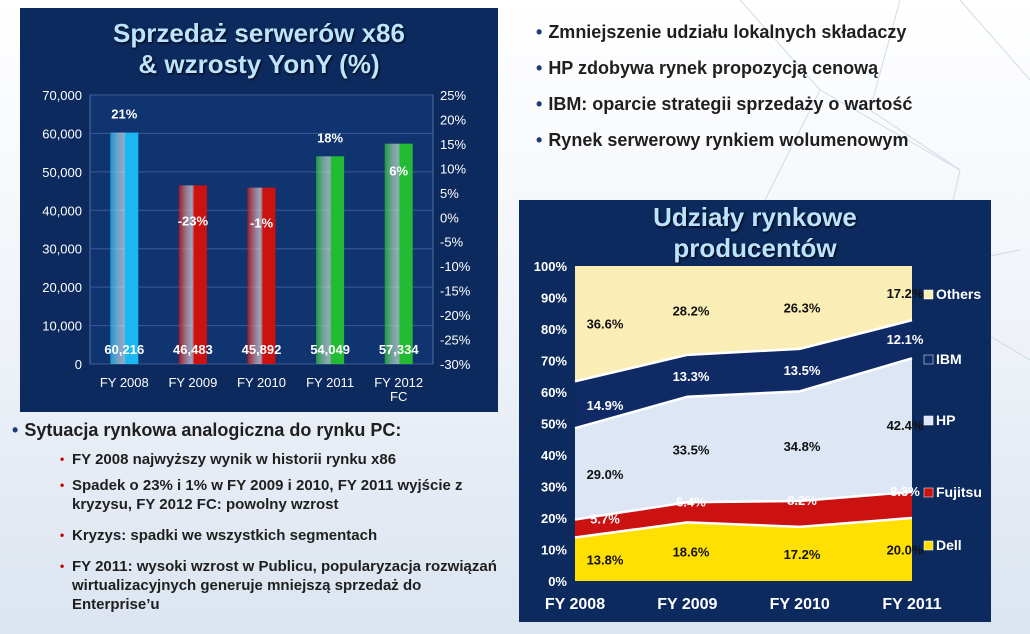 Image resolution: width=1030 pixels, height=634 pixels. Describe the element at coordinates (453, 144) in the screenshot. I see `y2-tick-label: 15%` at that location.